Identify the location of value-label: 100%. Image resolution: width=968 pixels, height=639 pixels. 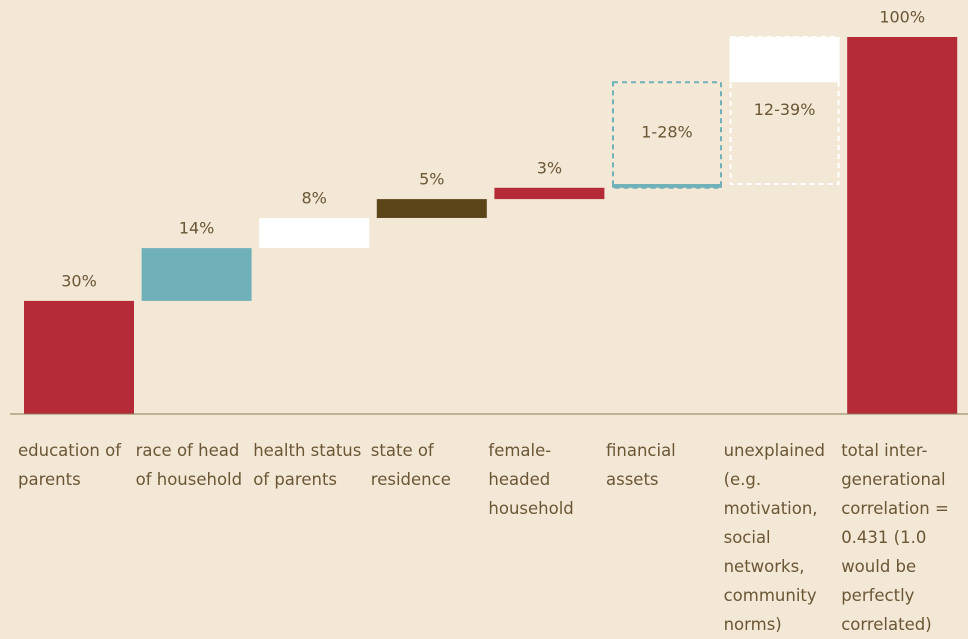
(902, 17).